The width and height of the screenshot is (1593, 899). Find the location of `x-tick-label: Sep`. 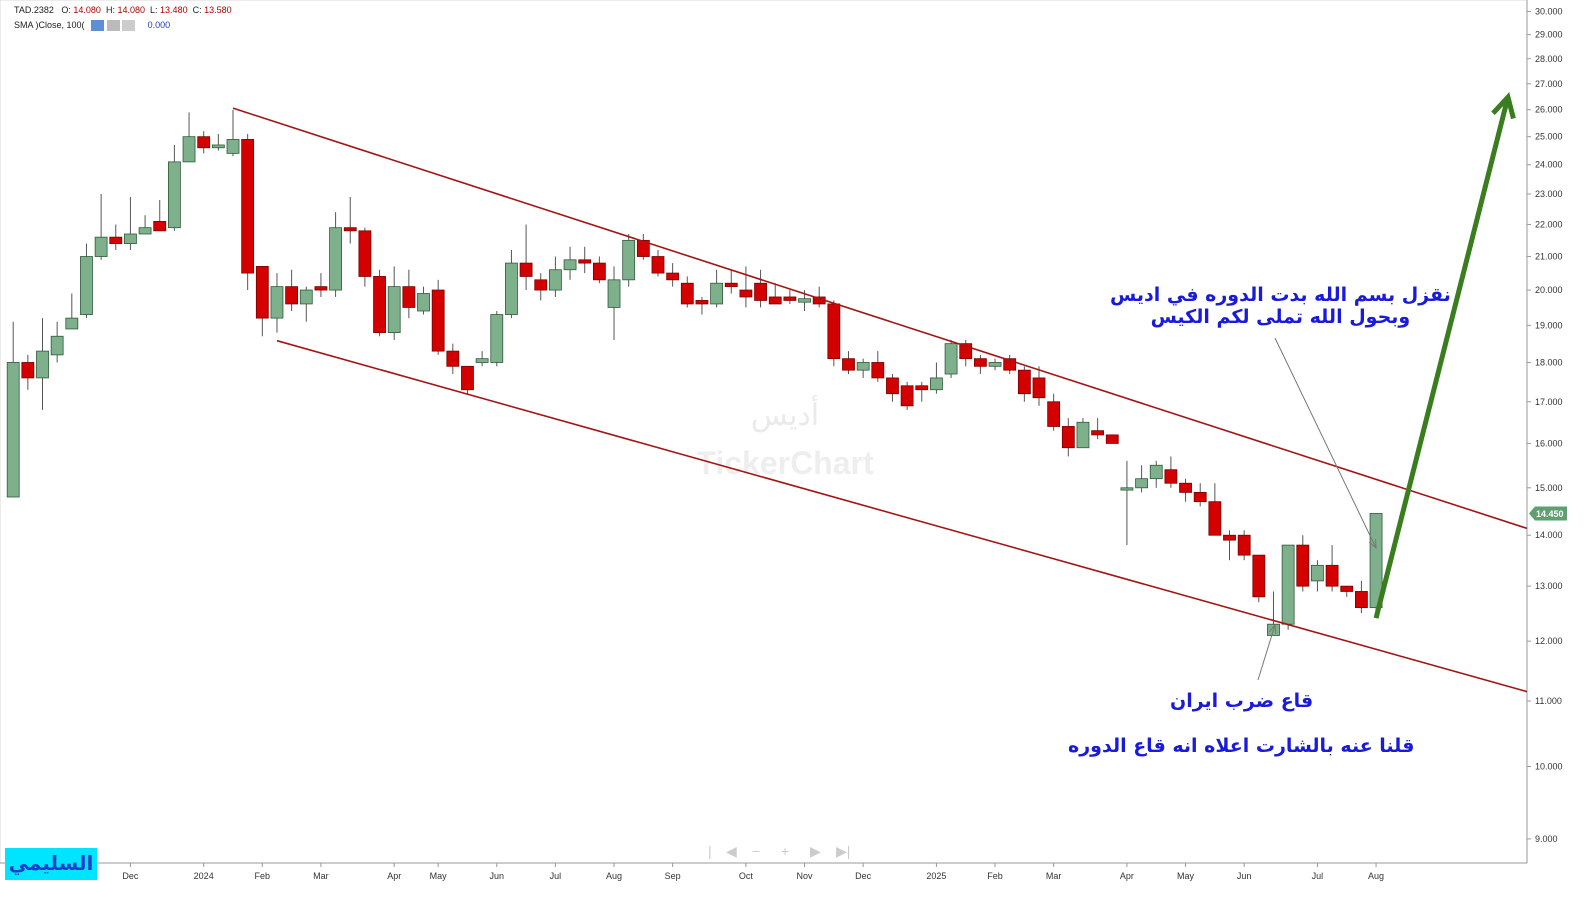

x-tick-label: Sep is located at coordinates (673, 876).